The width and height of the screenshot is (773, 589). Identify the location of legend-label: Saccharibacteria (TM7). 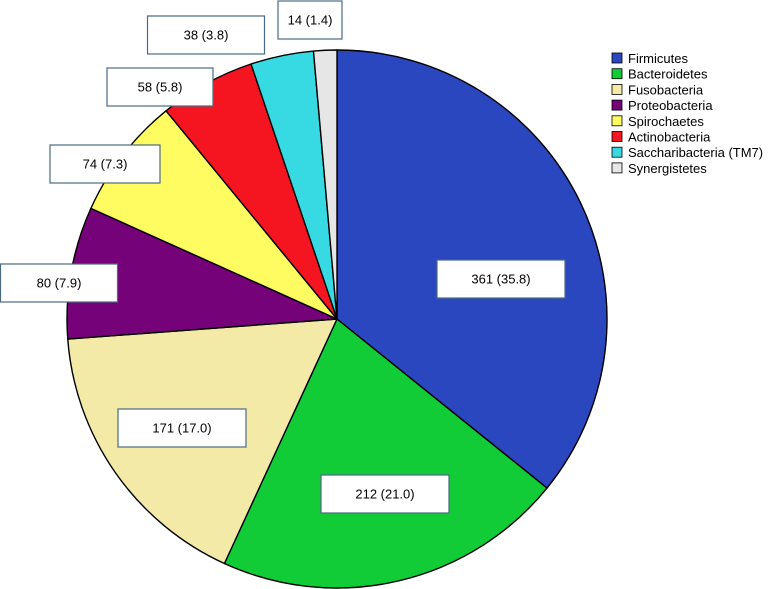
(695, 152).